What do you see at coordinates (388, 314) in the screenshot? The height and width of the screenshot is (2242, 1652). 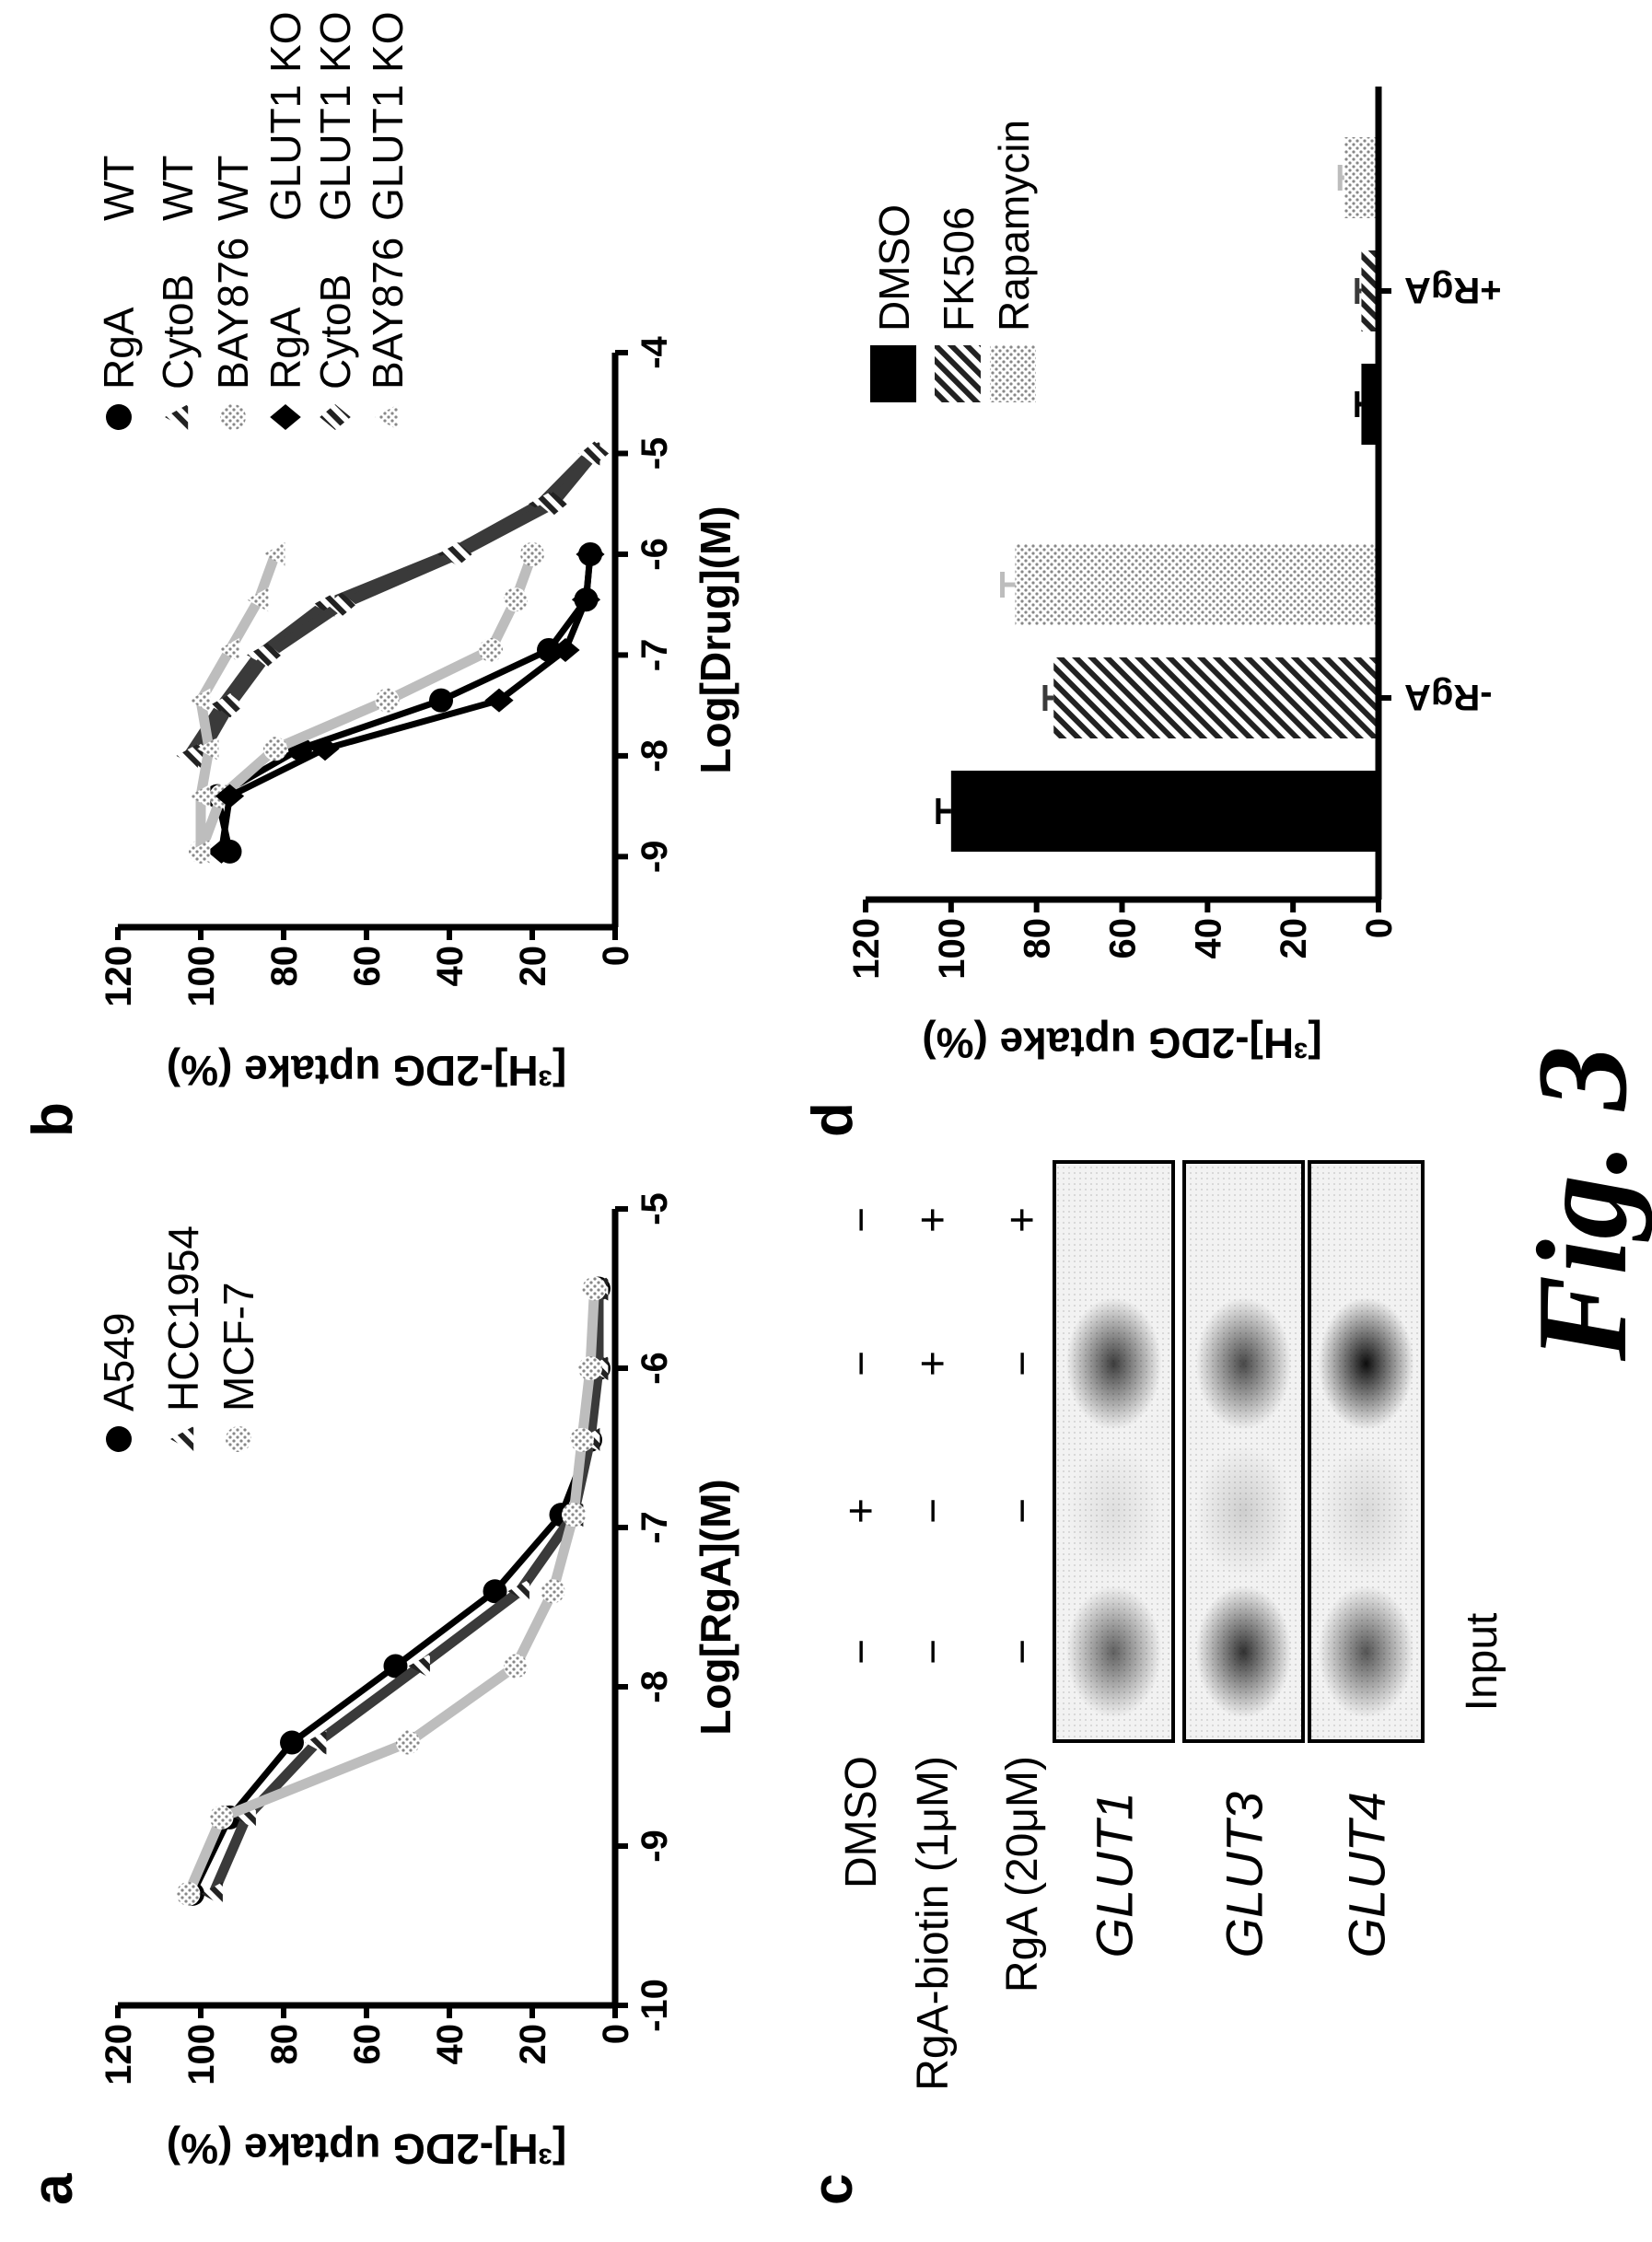 I see `legend-label-drug: BAY876` at bounding box center [388, 314].